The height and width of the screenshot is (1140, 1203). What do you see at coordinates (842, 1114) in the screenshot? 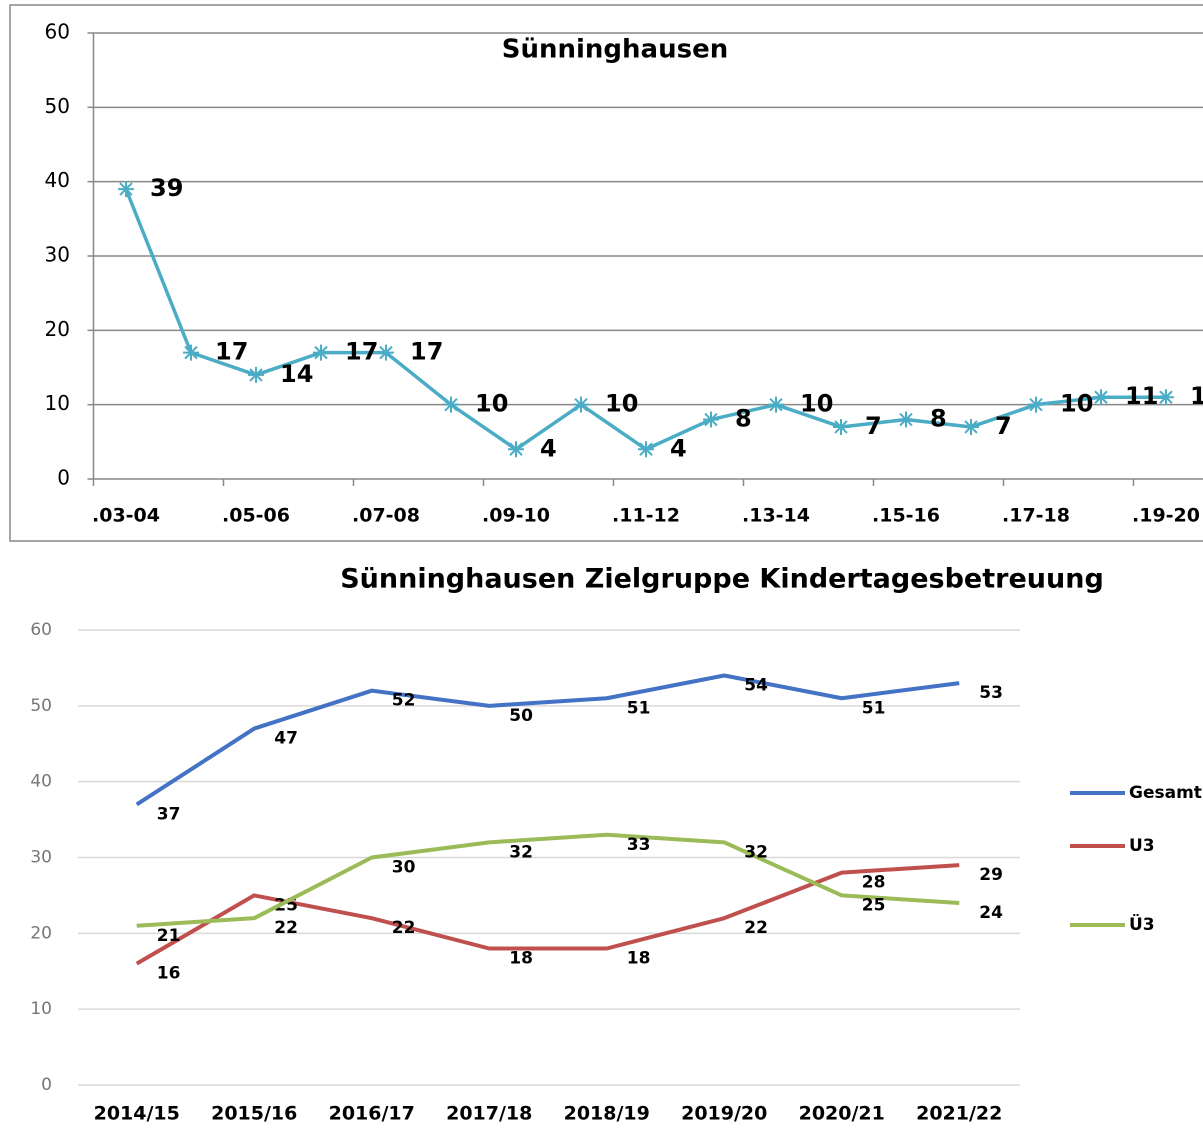
I see `x-tick-label: 2020/21` at bounding box center [842, 1114].